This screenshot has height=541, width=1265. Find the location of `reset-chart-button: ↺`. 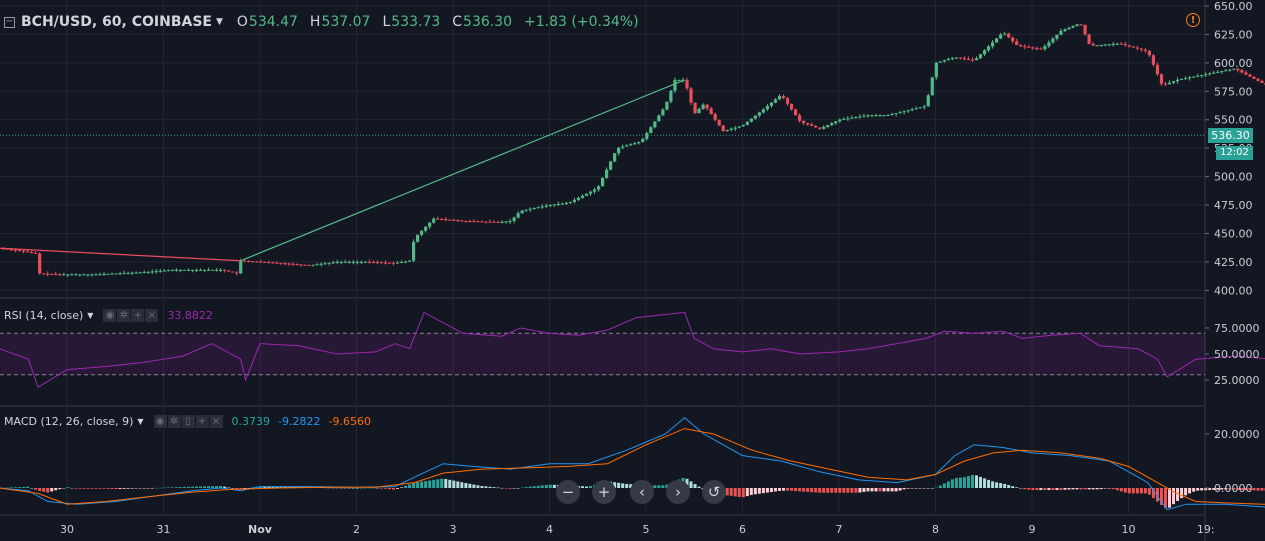

reset-chart-button: ↺ is located at coordinates (714, 492).